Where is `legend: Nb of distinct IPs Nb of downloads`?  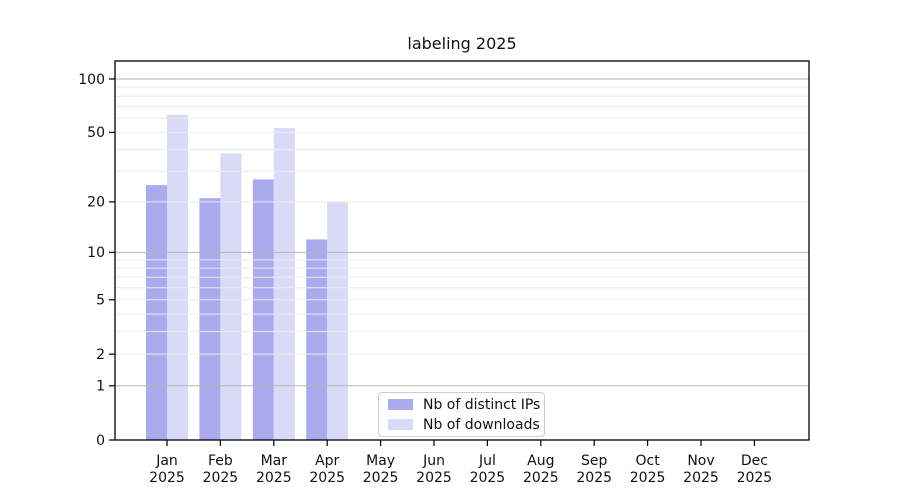
legend: Nb of distinct IPs Nb of downloads is located at coordinates (461, 414).